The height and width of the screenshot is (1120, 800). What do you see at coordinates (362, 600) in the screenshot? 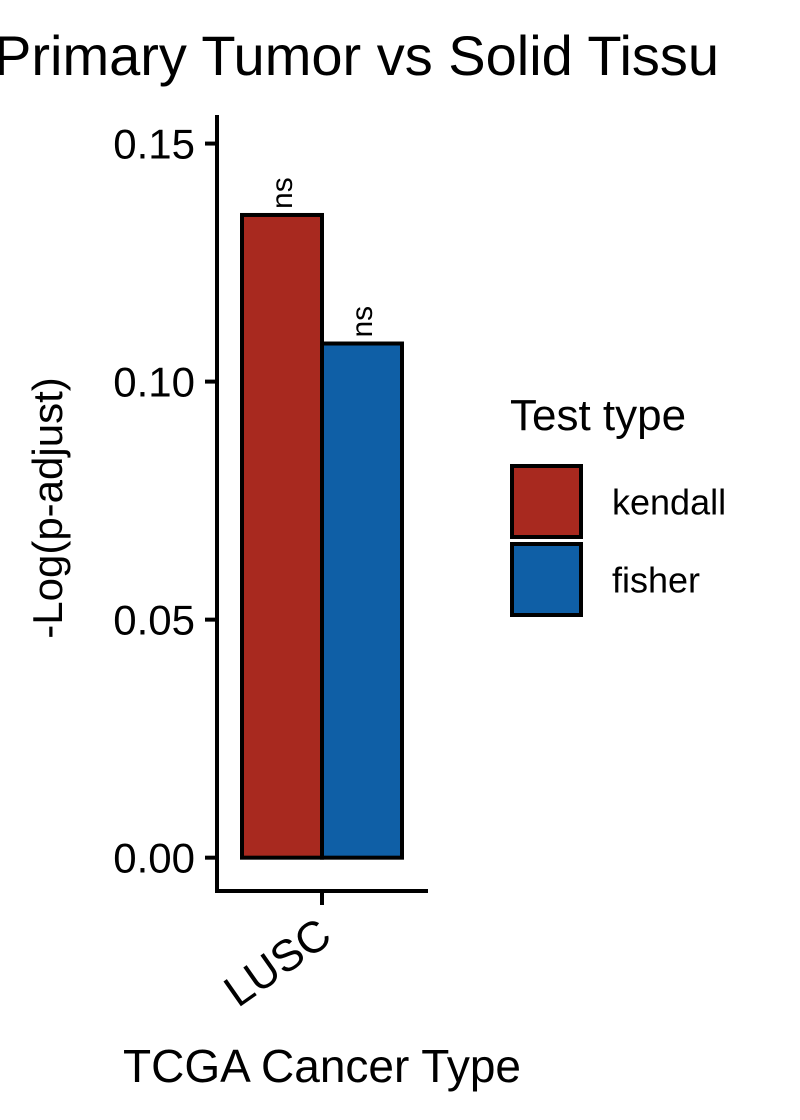
I see `bar-fisher` at bounding box center [362, 600].